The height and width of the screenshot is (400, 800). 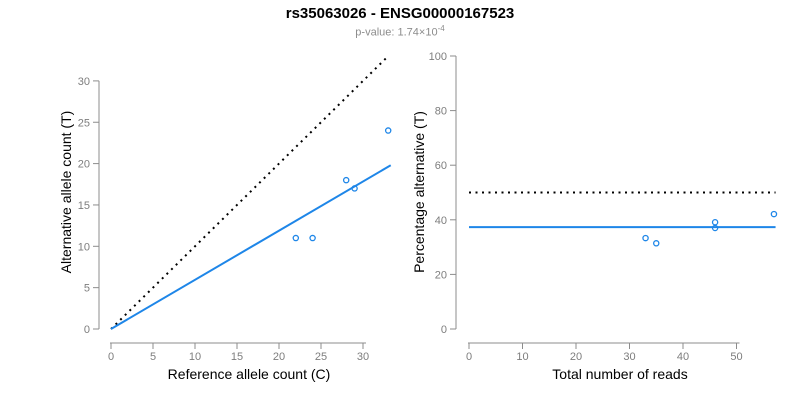 What do you see at coordinates (419, 192) in the screenshot?
I see `y-axis-label-right-chart: Percentage alternative (T)` at bounding box center [419, 192].